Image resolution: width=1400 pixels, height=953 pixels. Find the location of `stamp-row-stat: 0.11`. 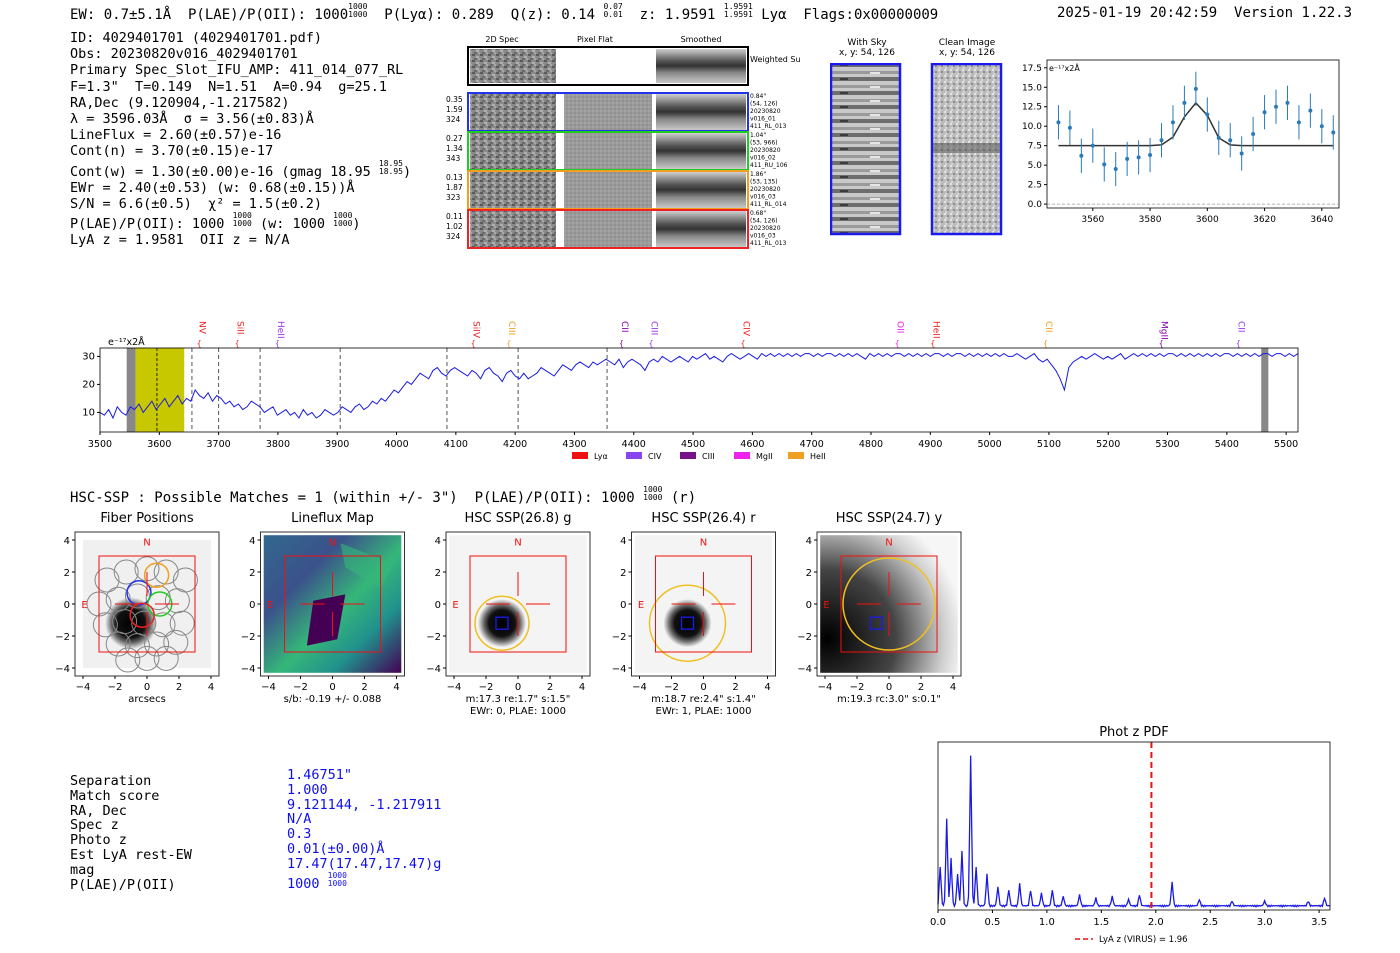

stamp-row-stat: 0.11 is located at coordinates (454, 216).